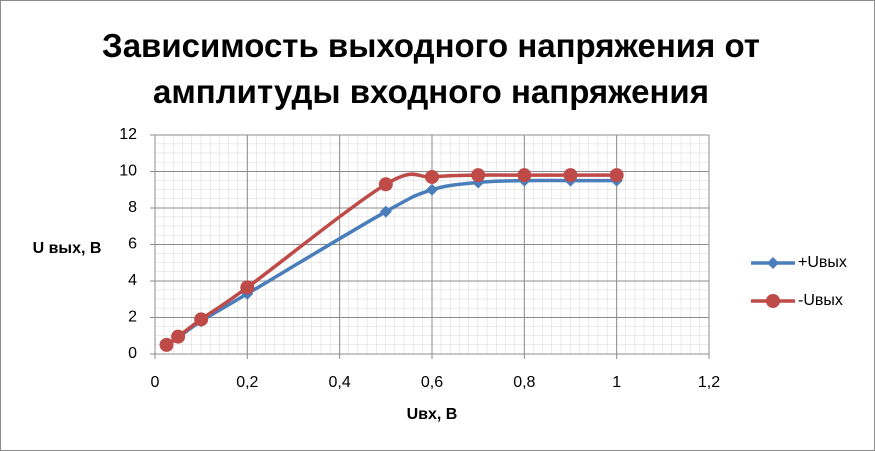 The width and height of the screenshot is (875, 451). I want to click on y-tick-label: 2, so click(132, 317).